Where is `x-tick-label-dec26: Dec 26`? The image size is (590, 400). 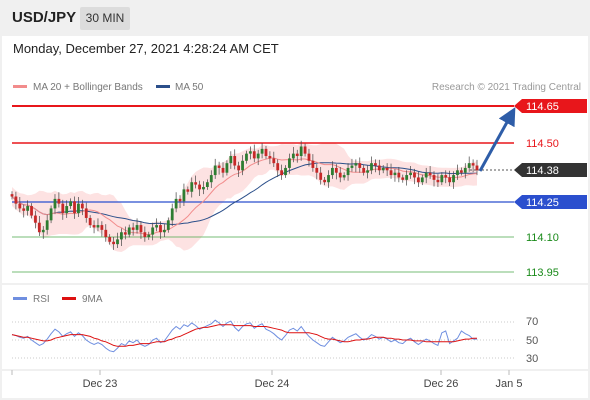 x-tick-label-dec26: Dec 26 is located at coordinates (441, 384).